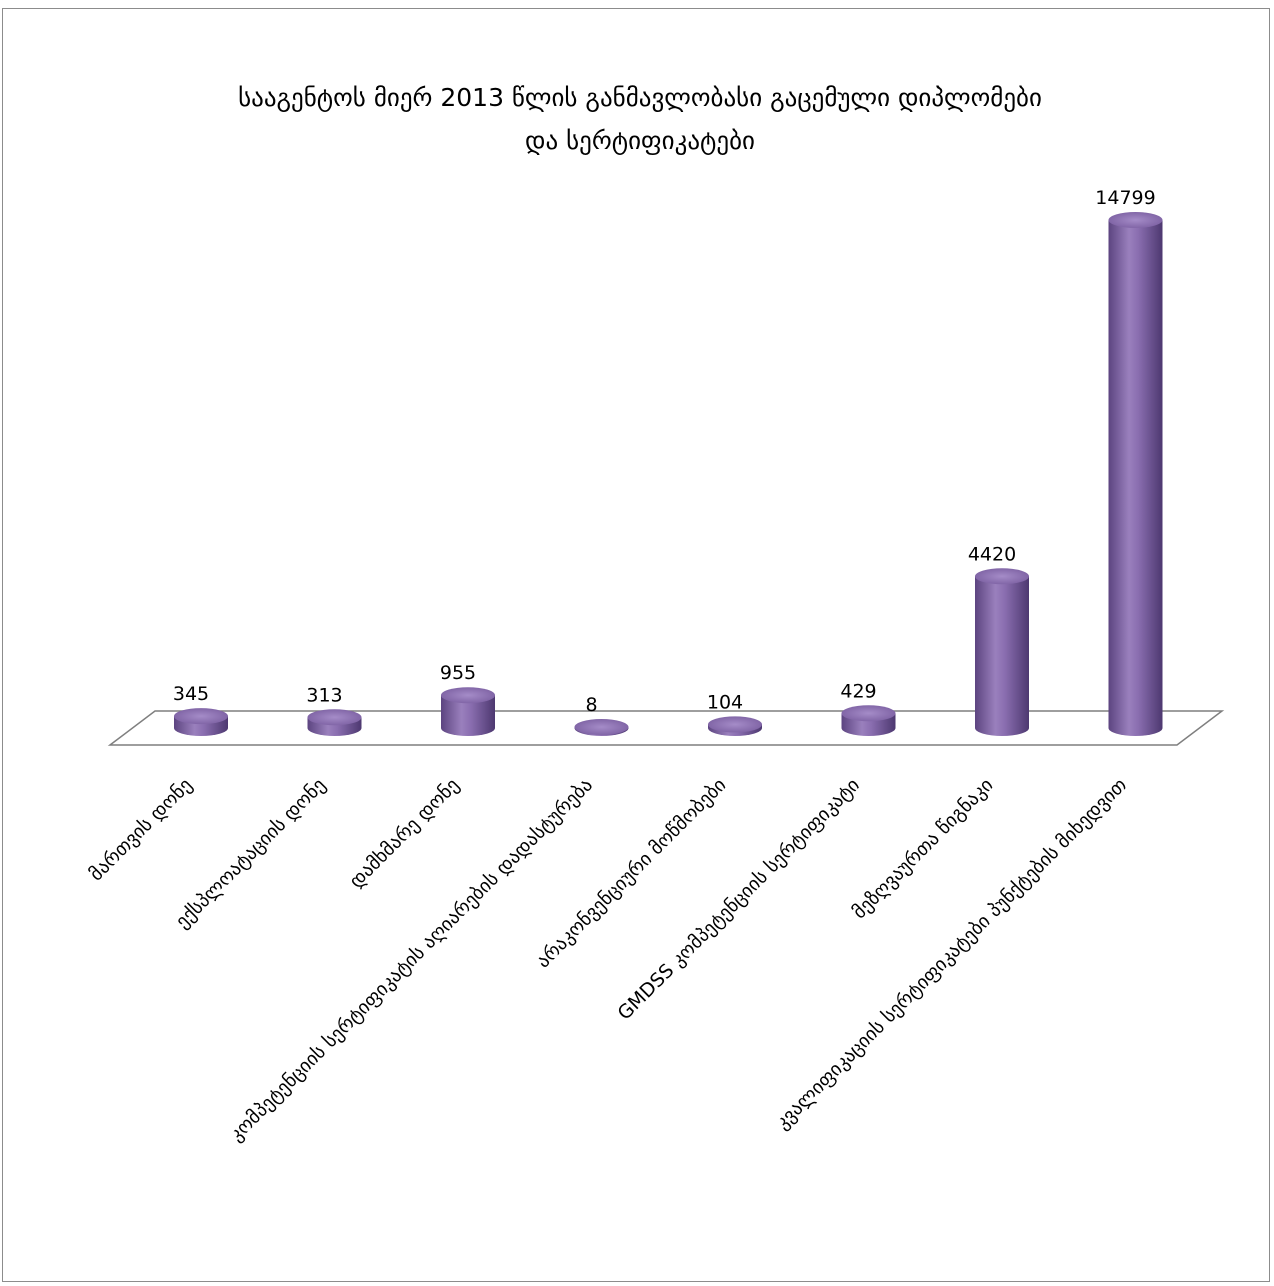  I want to click on category-label: მეზღვაურთა წიგნაკი, so click(922, 848).